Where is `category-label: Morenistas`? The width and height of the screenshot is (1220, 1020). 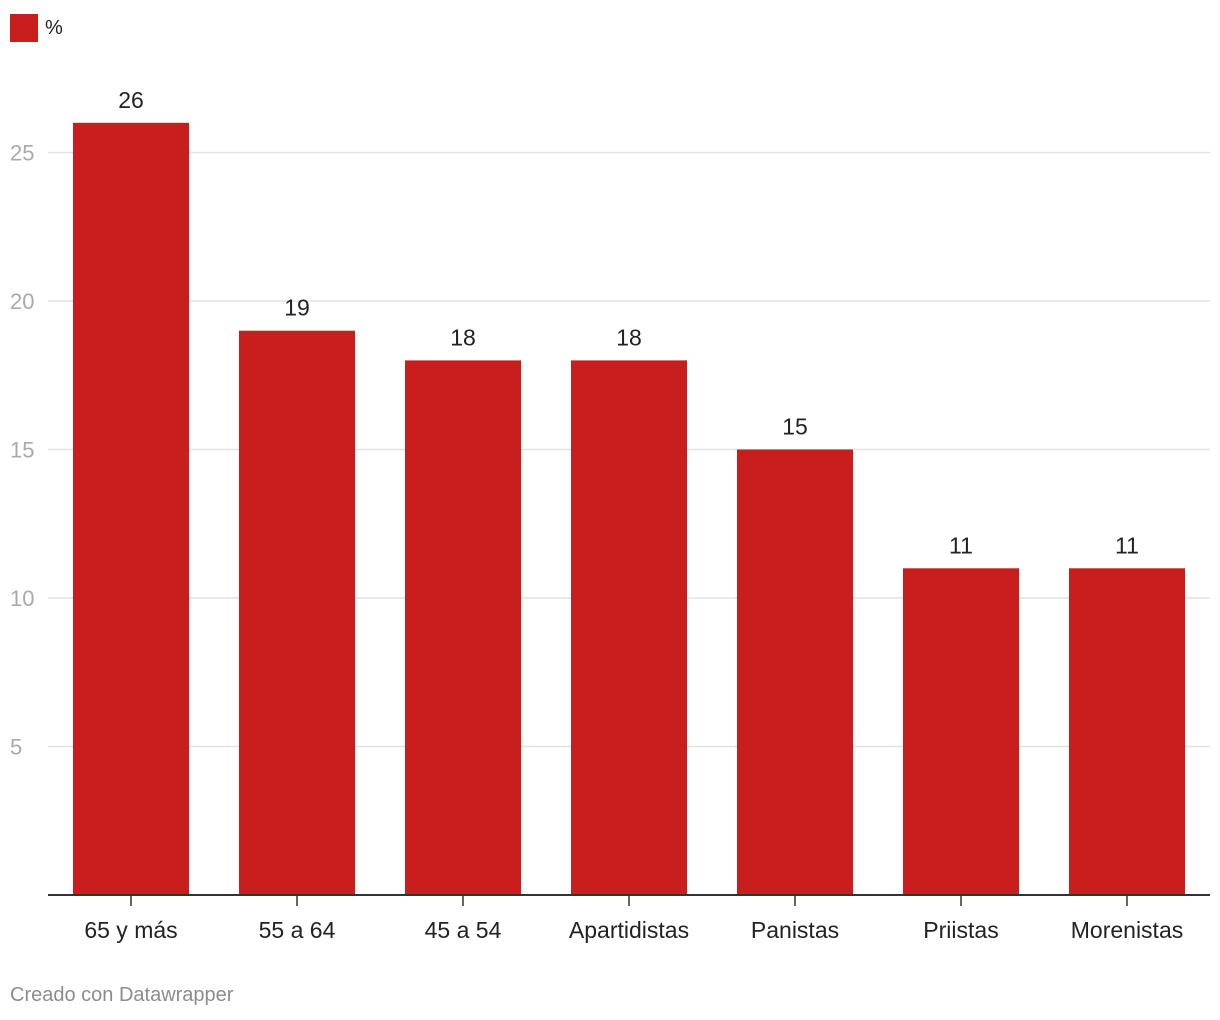
category-label: Morenistas is located at coordinates (1127, 930).